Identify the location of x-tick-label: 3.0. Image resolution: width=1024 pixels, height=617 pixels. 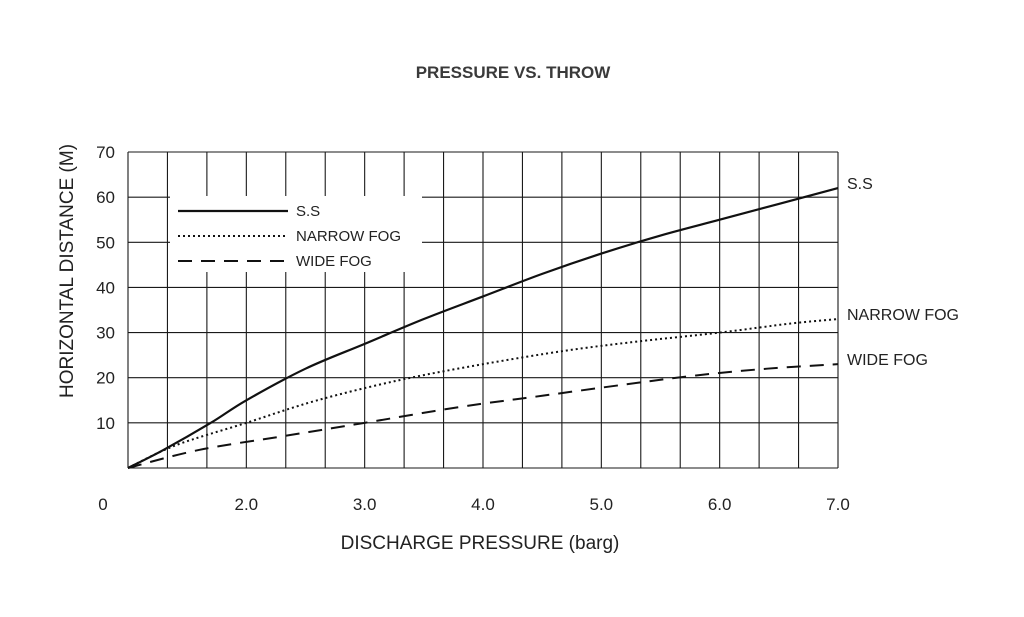
(365, 504).